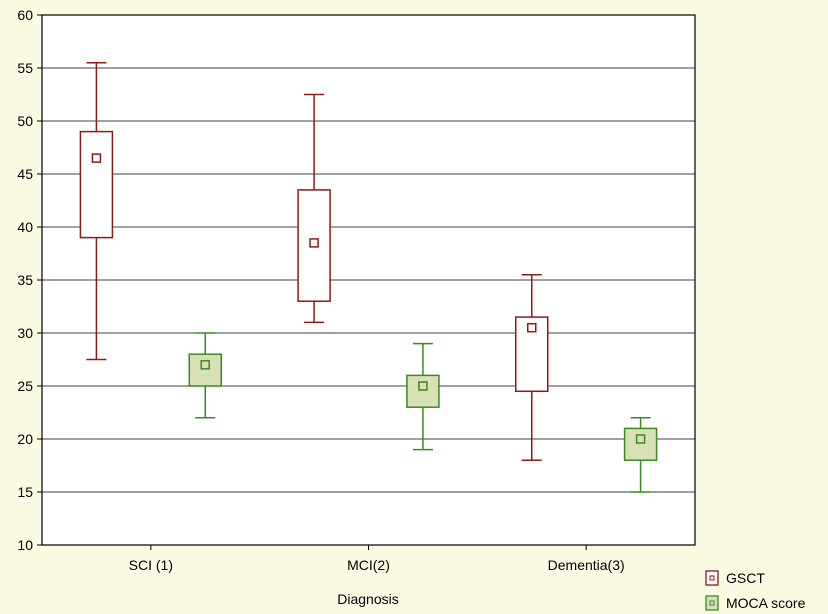  I want to click on y-tick-label: 15, so click(25, 492).